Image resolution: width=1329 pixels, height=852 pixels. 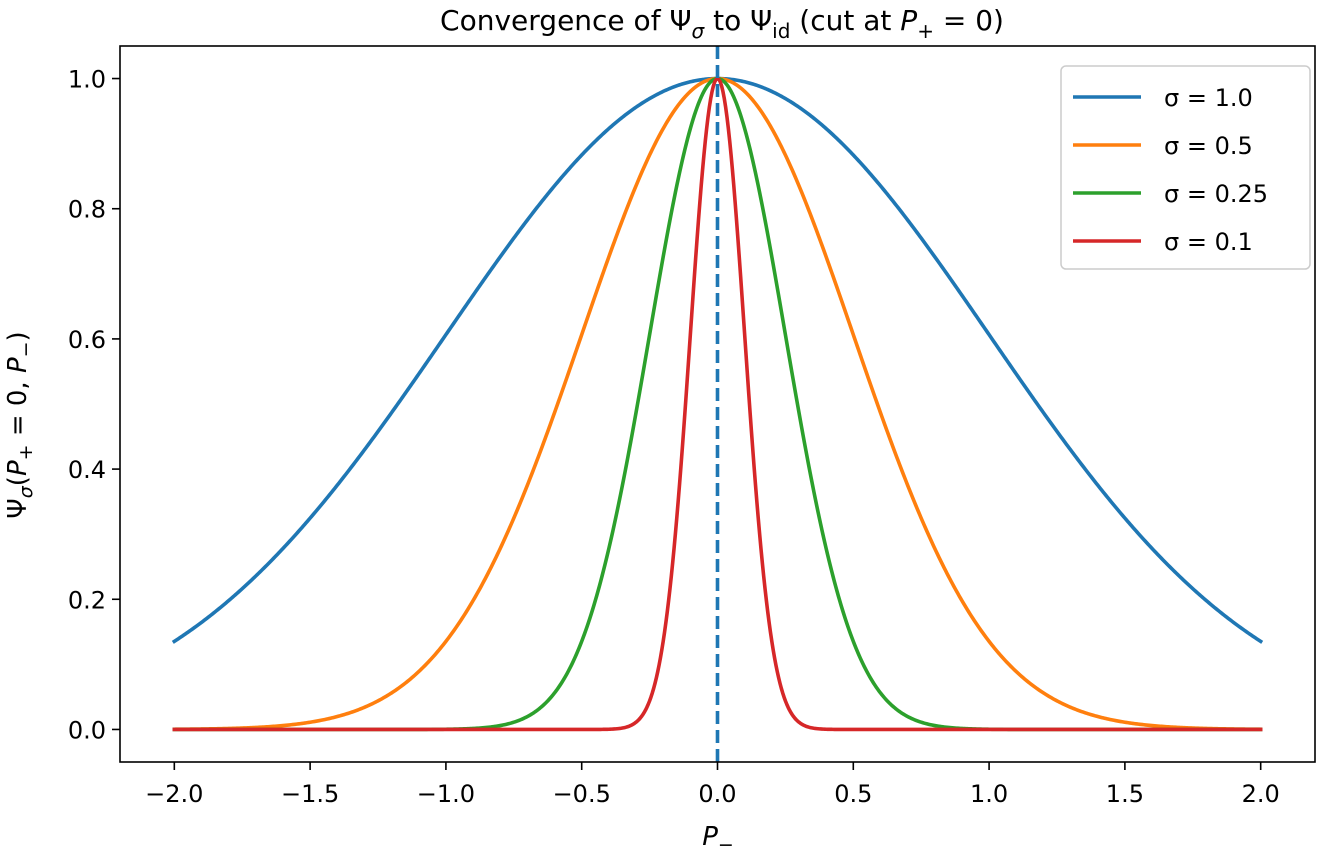 What do you see at coordinates (87, 600) in the screenshot?
I see `y-tick-label: 0.2` at bounding box center [87, 600].